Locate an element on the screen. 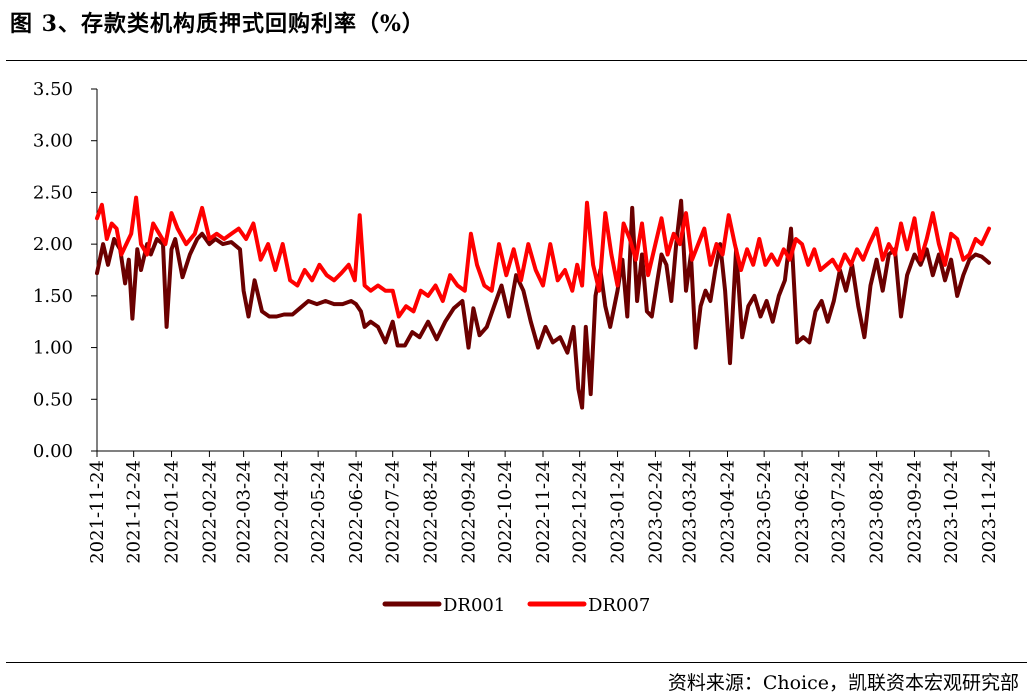 The width and height of the screenshot is (1033, 700). x-tick-label: 2023-02-24 is located at coordinates (655, 512).